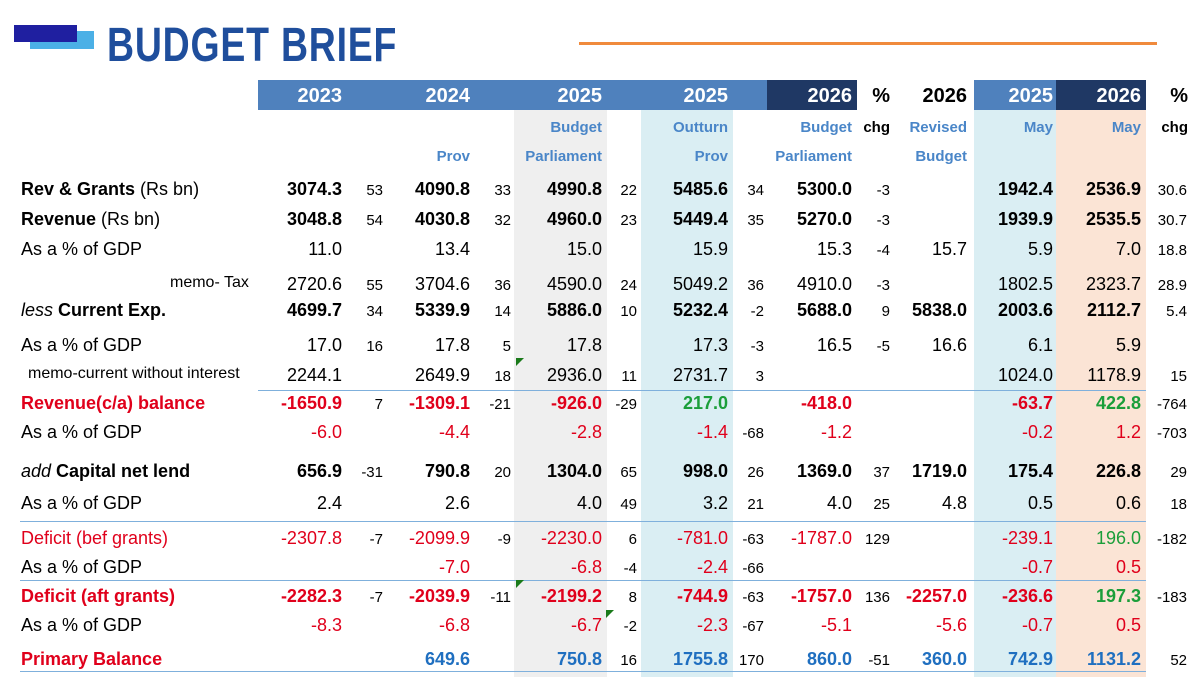 The height and width of the screenshot is (677, 1200). What do you see at coordinates (374, 190) in the screenshot?
I see `cell-value: 53` at bounding box center [374, 190].